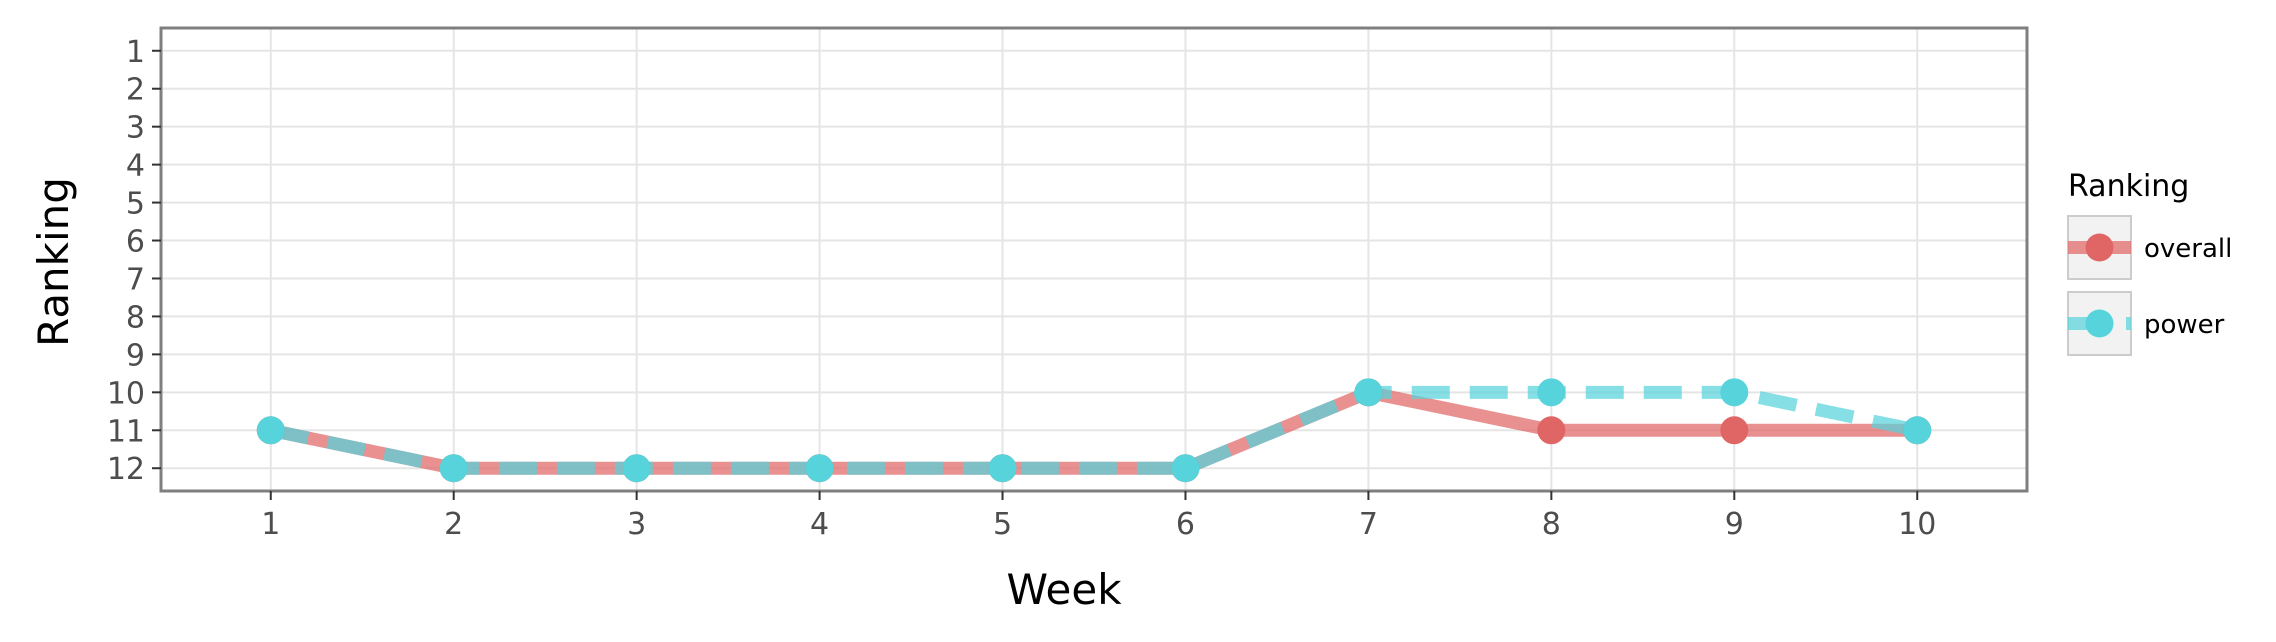 The width and height of the screenshot is (2276, 642). What do you see at coordinates (1368, 524) in the screenshot?
I see `x-tick-label-7: 7` at bounding box center [1368, 524].